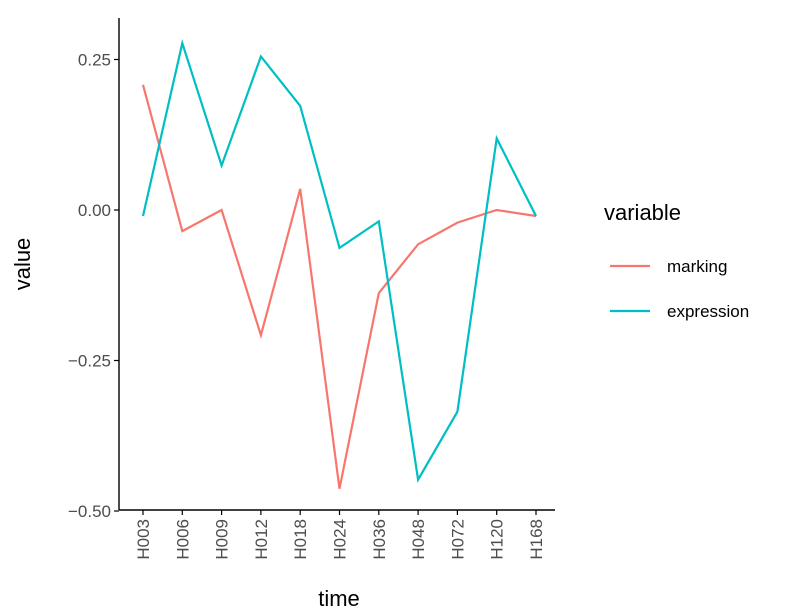 This screenshot has height=612, width=785. What do you see at coordinates (93, 286) in the screenshot?
I see `y-axis-ticks: 0.25 0.00 −0.25 −0.50` at bounding box center [93, 286].